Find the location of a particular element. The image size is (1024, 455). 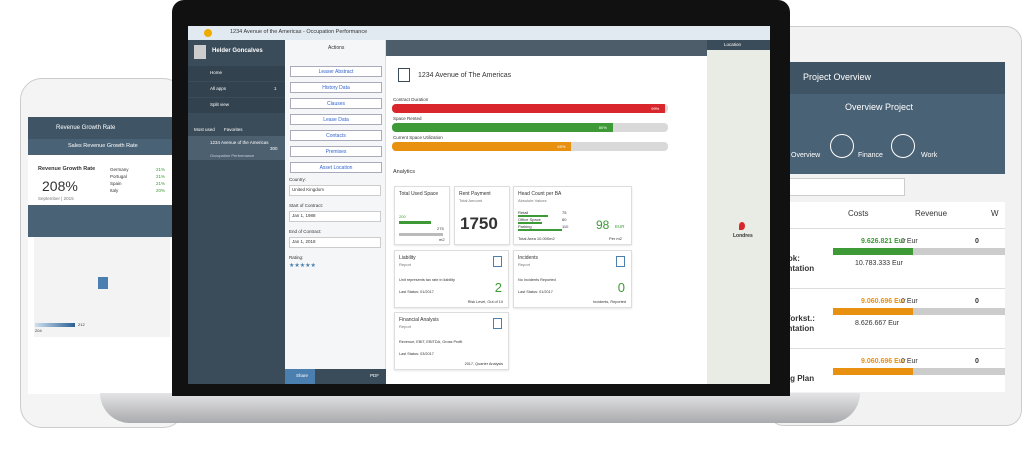

percent: 21% is located at coordinates (161, 176).